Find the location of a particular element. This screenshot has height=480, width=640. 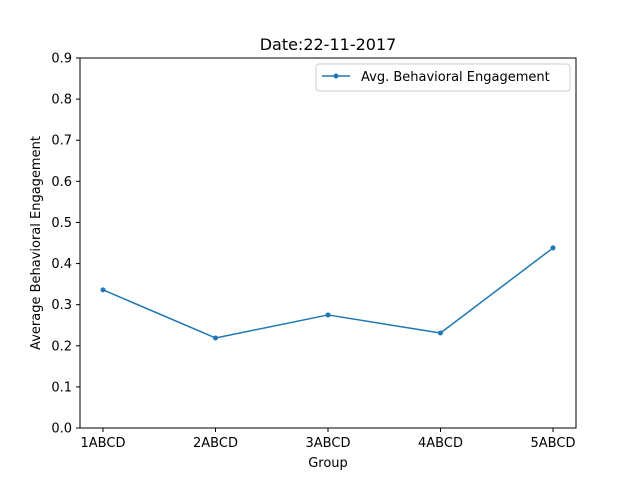

y-tick-label: 0.3 is located at coordinates (61, 305).